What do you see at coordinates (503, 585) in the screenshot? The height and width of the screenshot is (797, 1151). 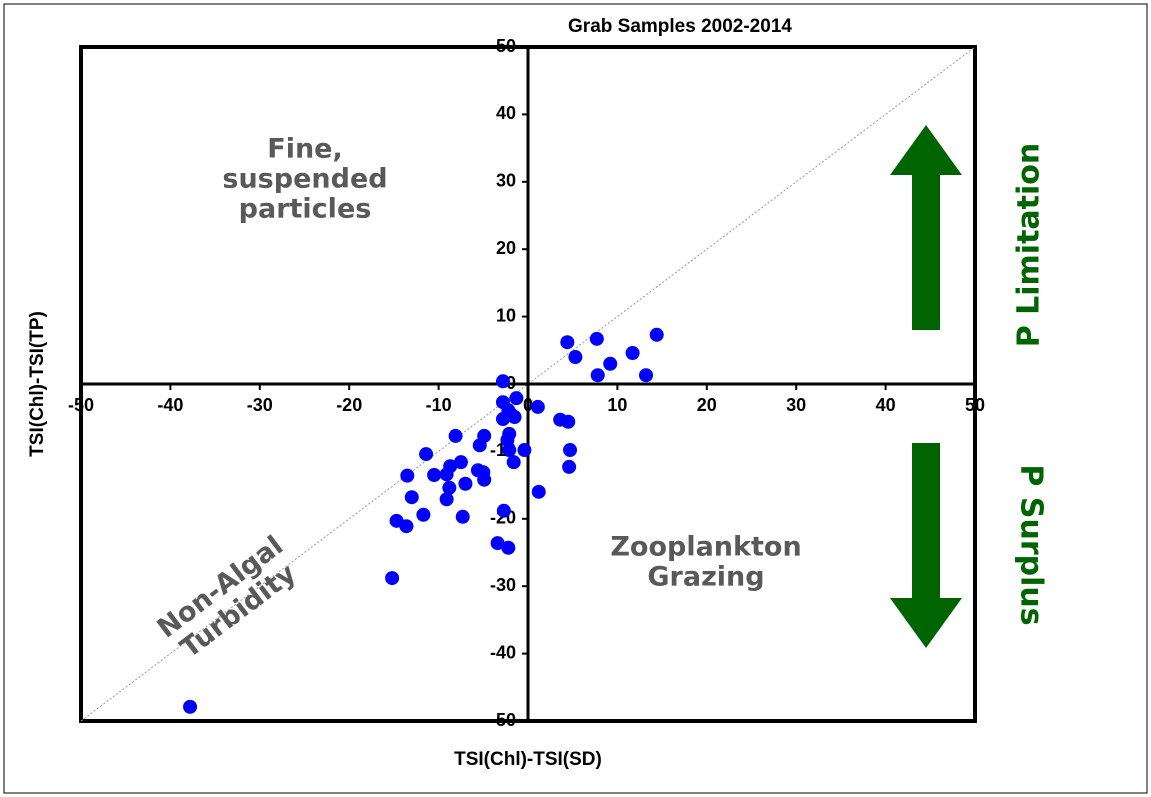 I see `y-tick-label: -30` at bounding box center [503, 585].